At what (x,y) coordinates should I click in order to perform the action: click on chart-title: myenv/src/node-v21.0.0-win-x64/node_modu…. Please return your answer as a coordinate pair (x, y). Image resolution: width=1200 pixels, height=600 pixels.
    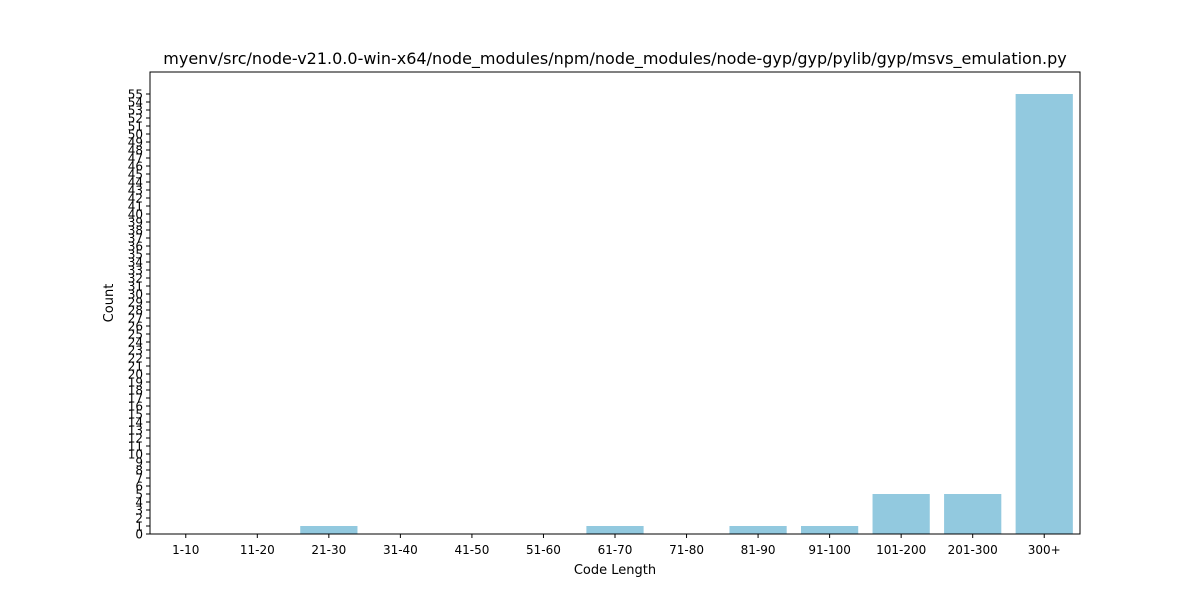
    Looking at the image, I should click on (614, 59).